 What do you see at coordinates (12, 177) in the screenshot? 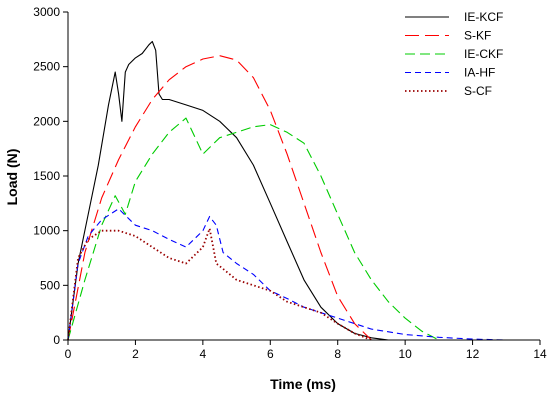
I see `y-axis-title: Load (N)` at bounding box center [12, 177].